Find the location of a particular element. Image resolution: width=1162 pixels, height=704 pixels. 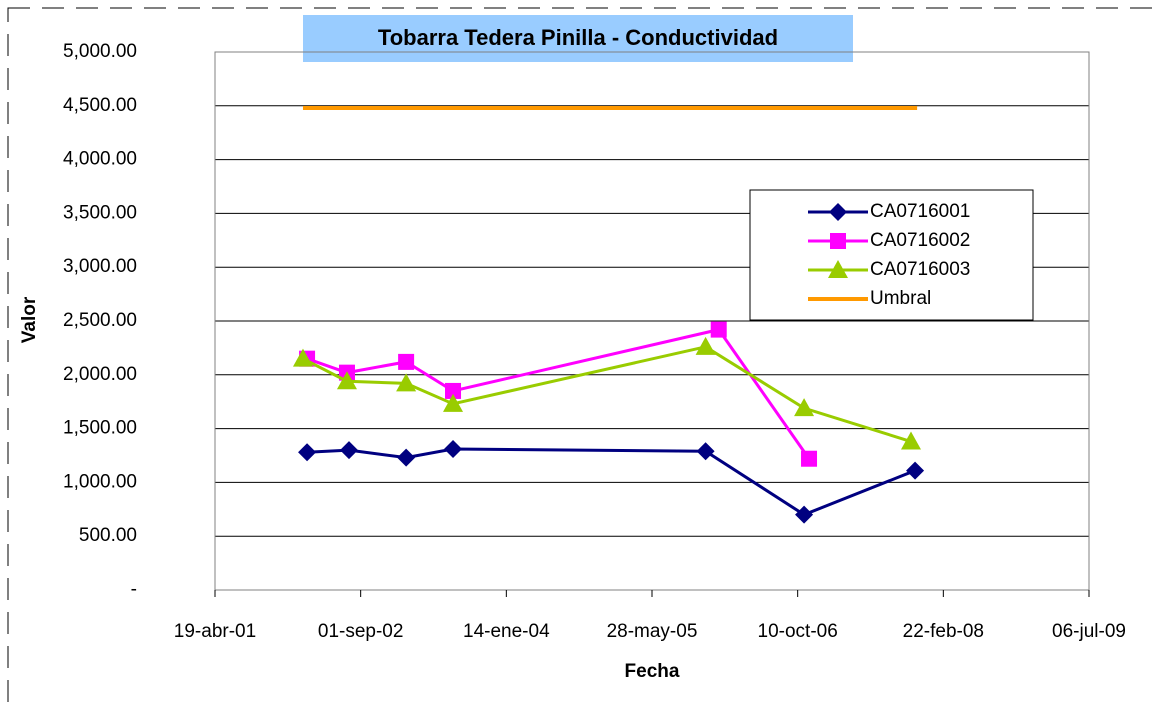

legend-box is located at coordinates (891, 255).